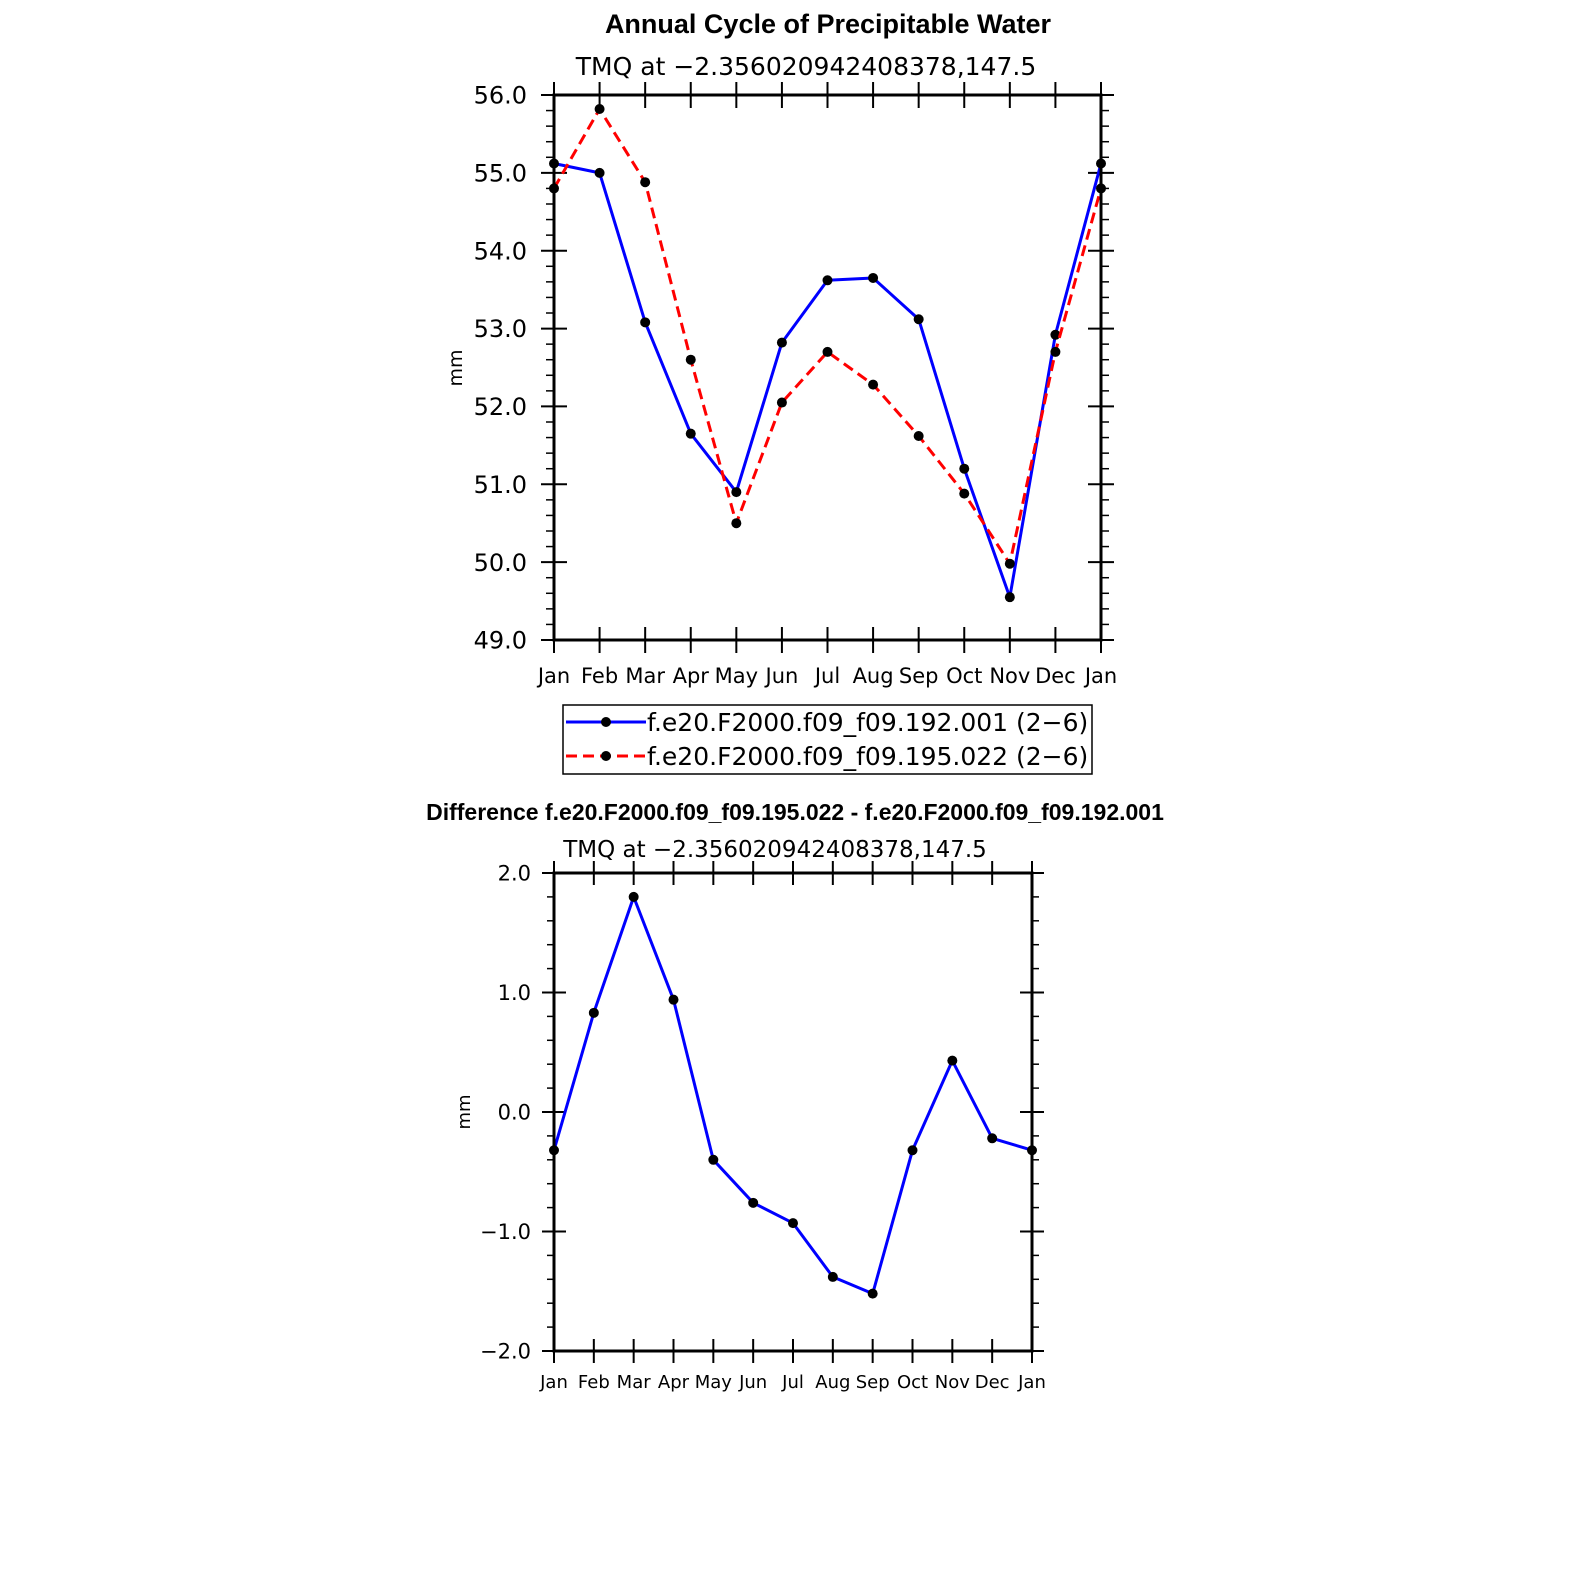 This screenshot has width=1574, height=1574. I want to click on legend-entry-192-001: f.e20.F2000.f09_f09.192.001 (2−6), so click(827, 722).